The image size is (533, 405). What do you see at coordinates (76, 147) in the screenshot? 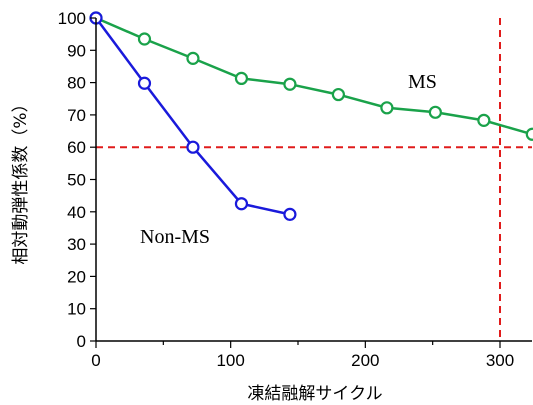
I see `y-tick-label: 60` at bounding box center [76, 147].